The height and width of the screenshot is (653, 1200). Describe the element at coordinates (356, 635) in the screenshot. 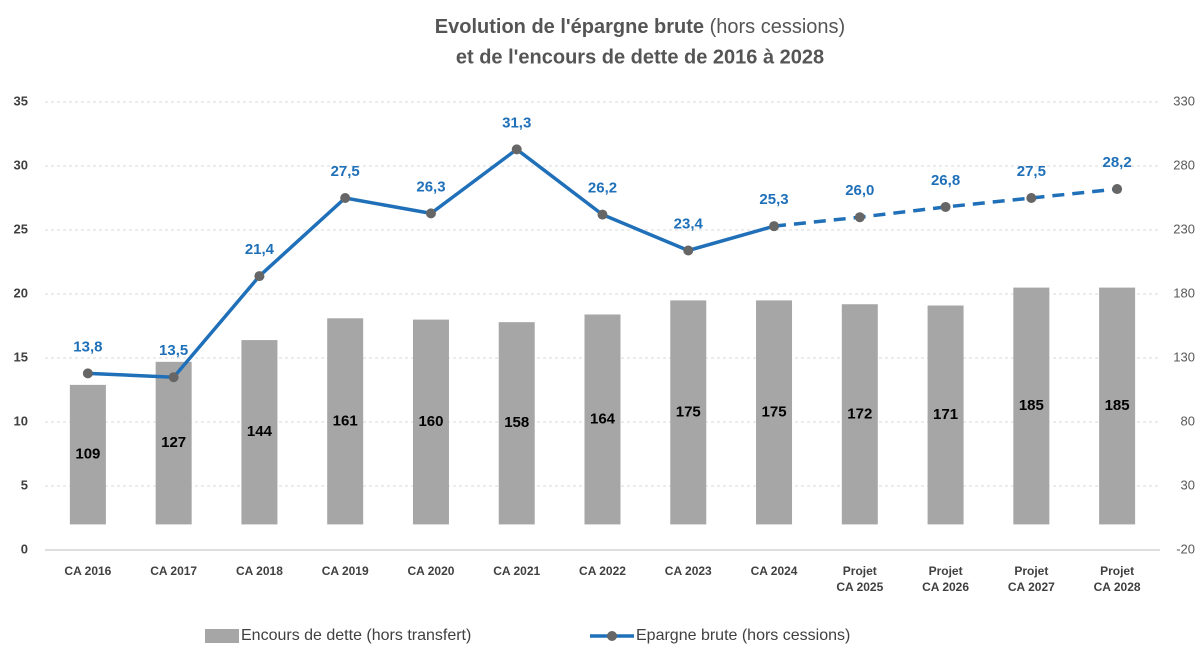

I see `legend-label: Encours de dette (hors transfert)` at that location.